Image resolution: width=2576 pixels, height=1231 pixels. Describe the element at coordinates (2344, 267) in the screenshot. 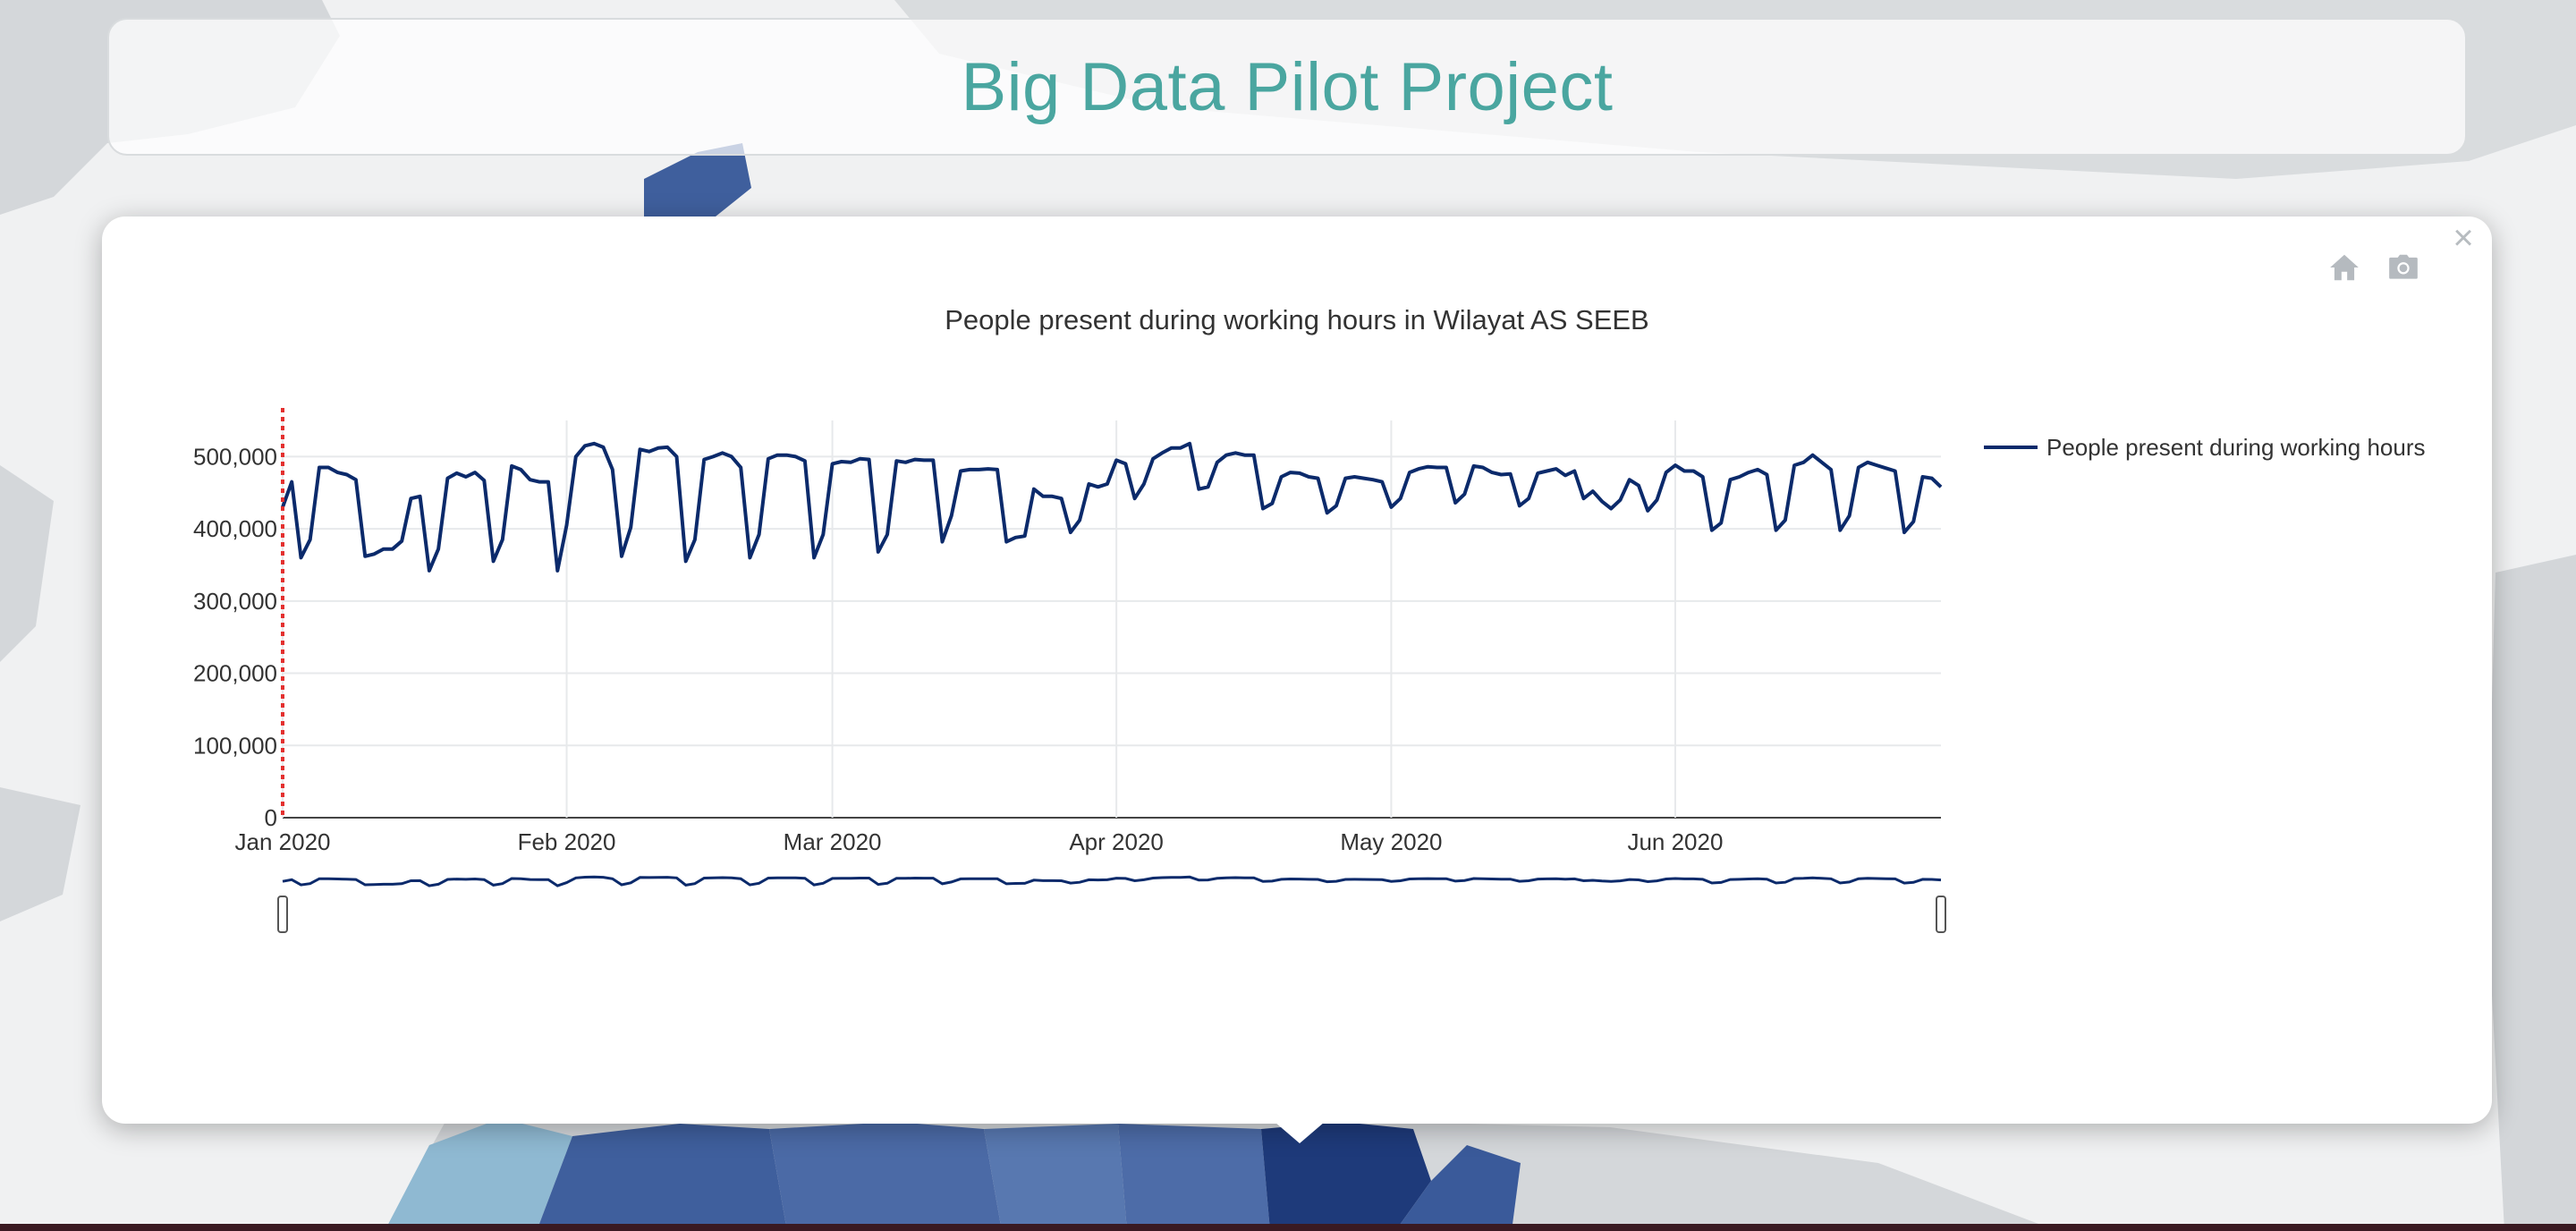

I see `home-icon` at that location.